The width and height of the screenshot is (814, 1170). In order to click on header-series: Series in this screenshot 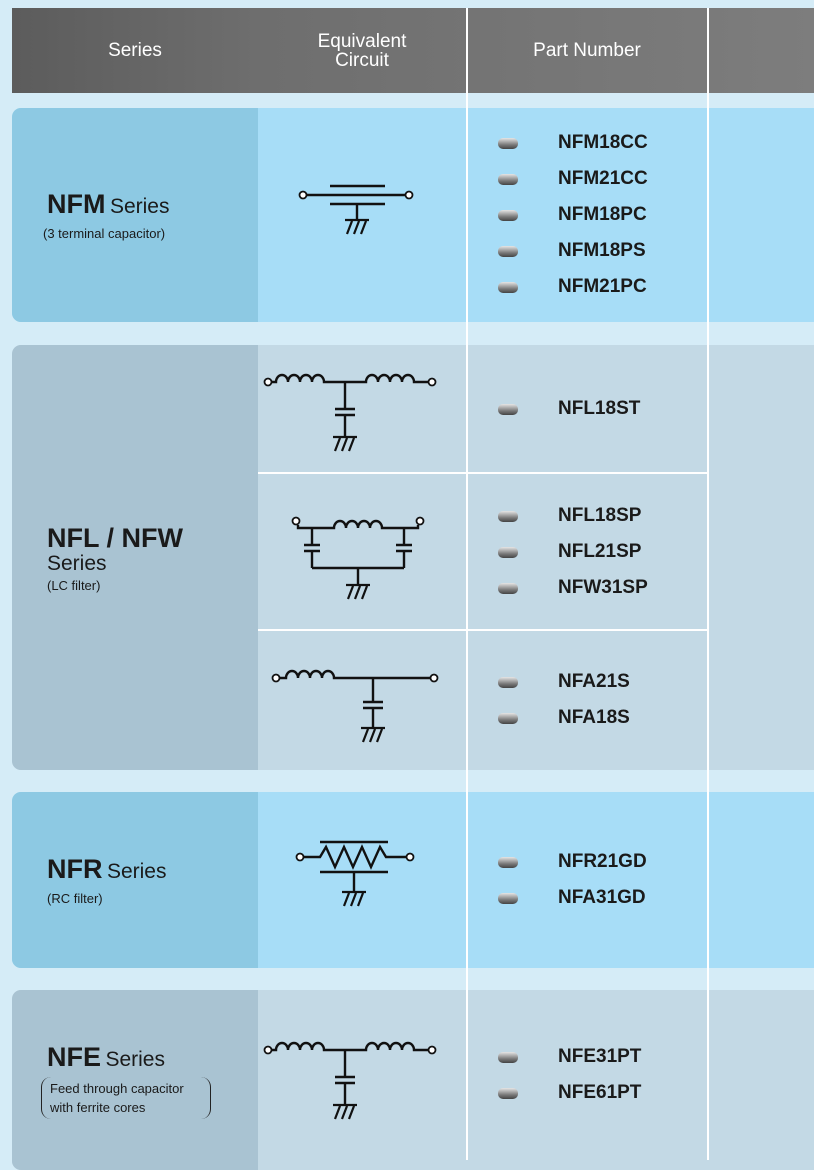, I will do `click(135, 50)`.